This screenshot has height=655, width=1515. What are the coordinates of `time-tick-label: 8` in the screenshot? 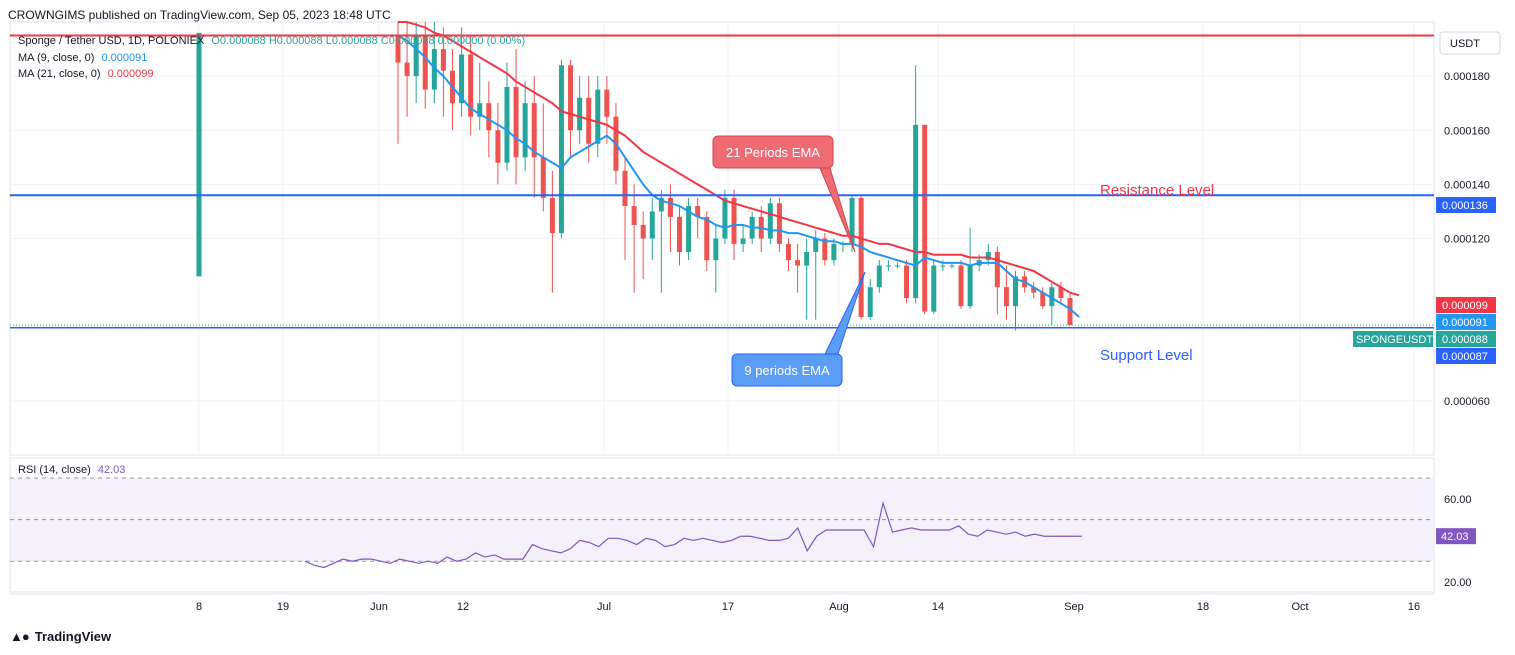 It's located at (199, 607).